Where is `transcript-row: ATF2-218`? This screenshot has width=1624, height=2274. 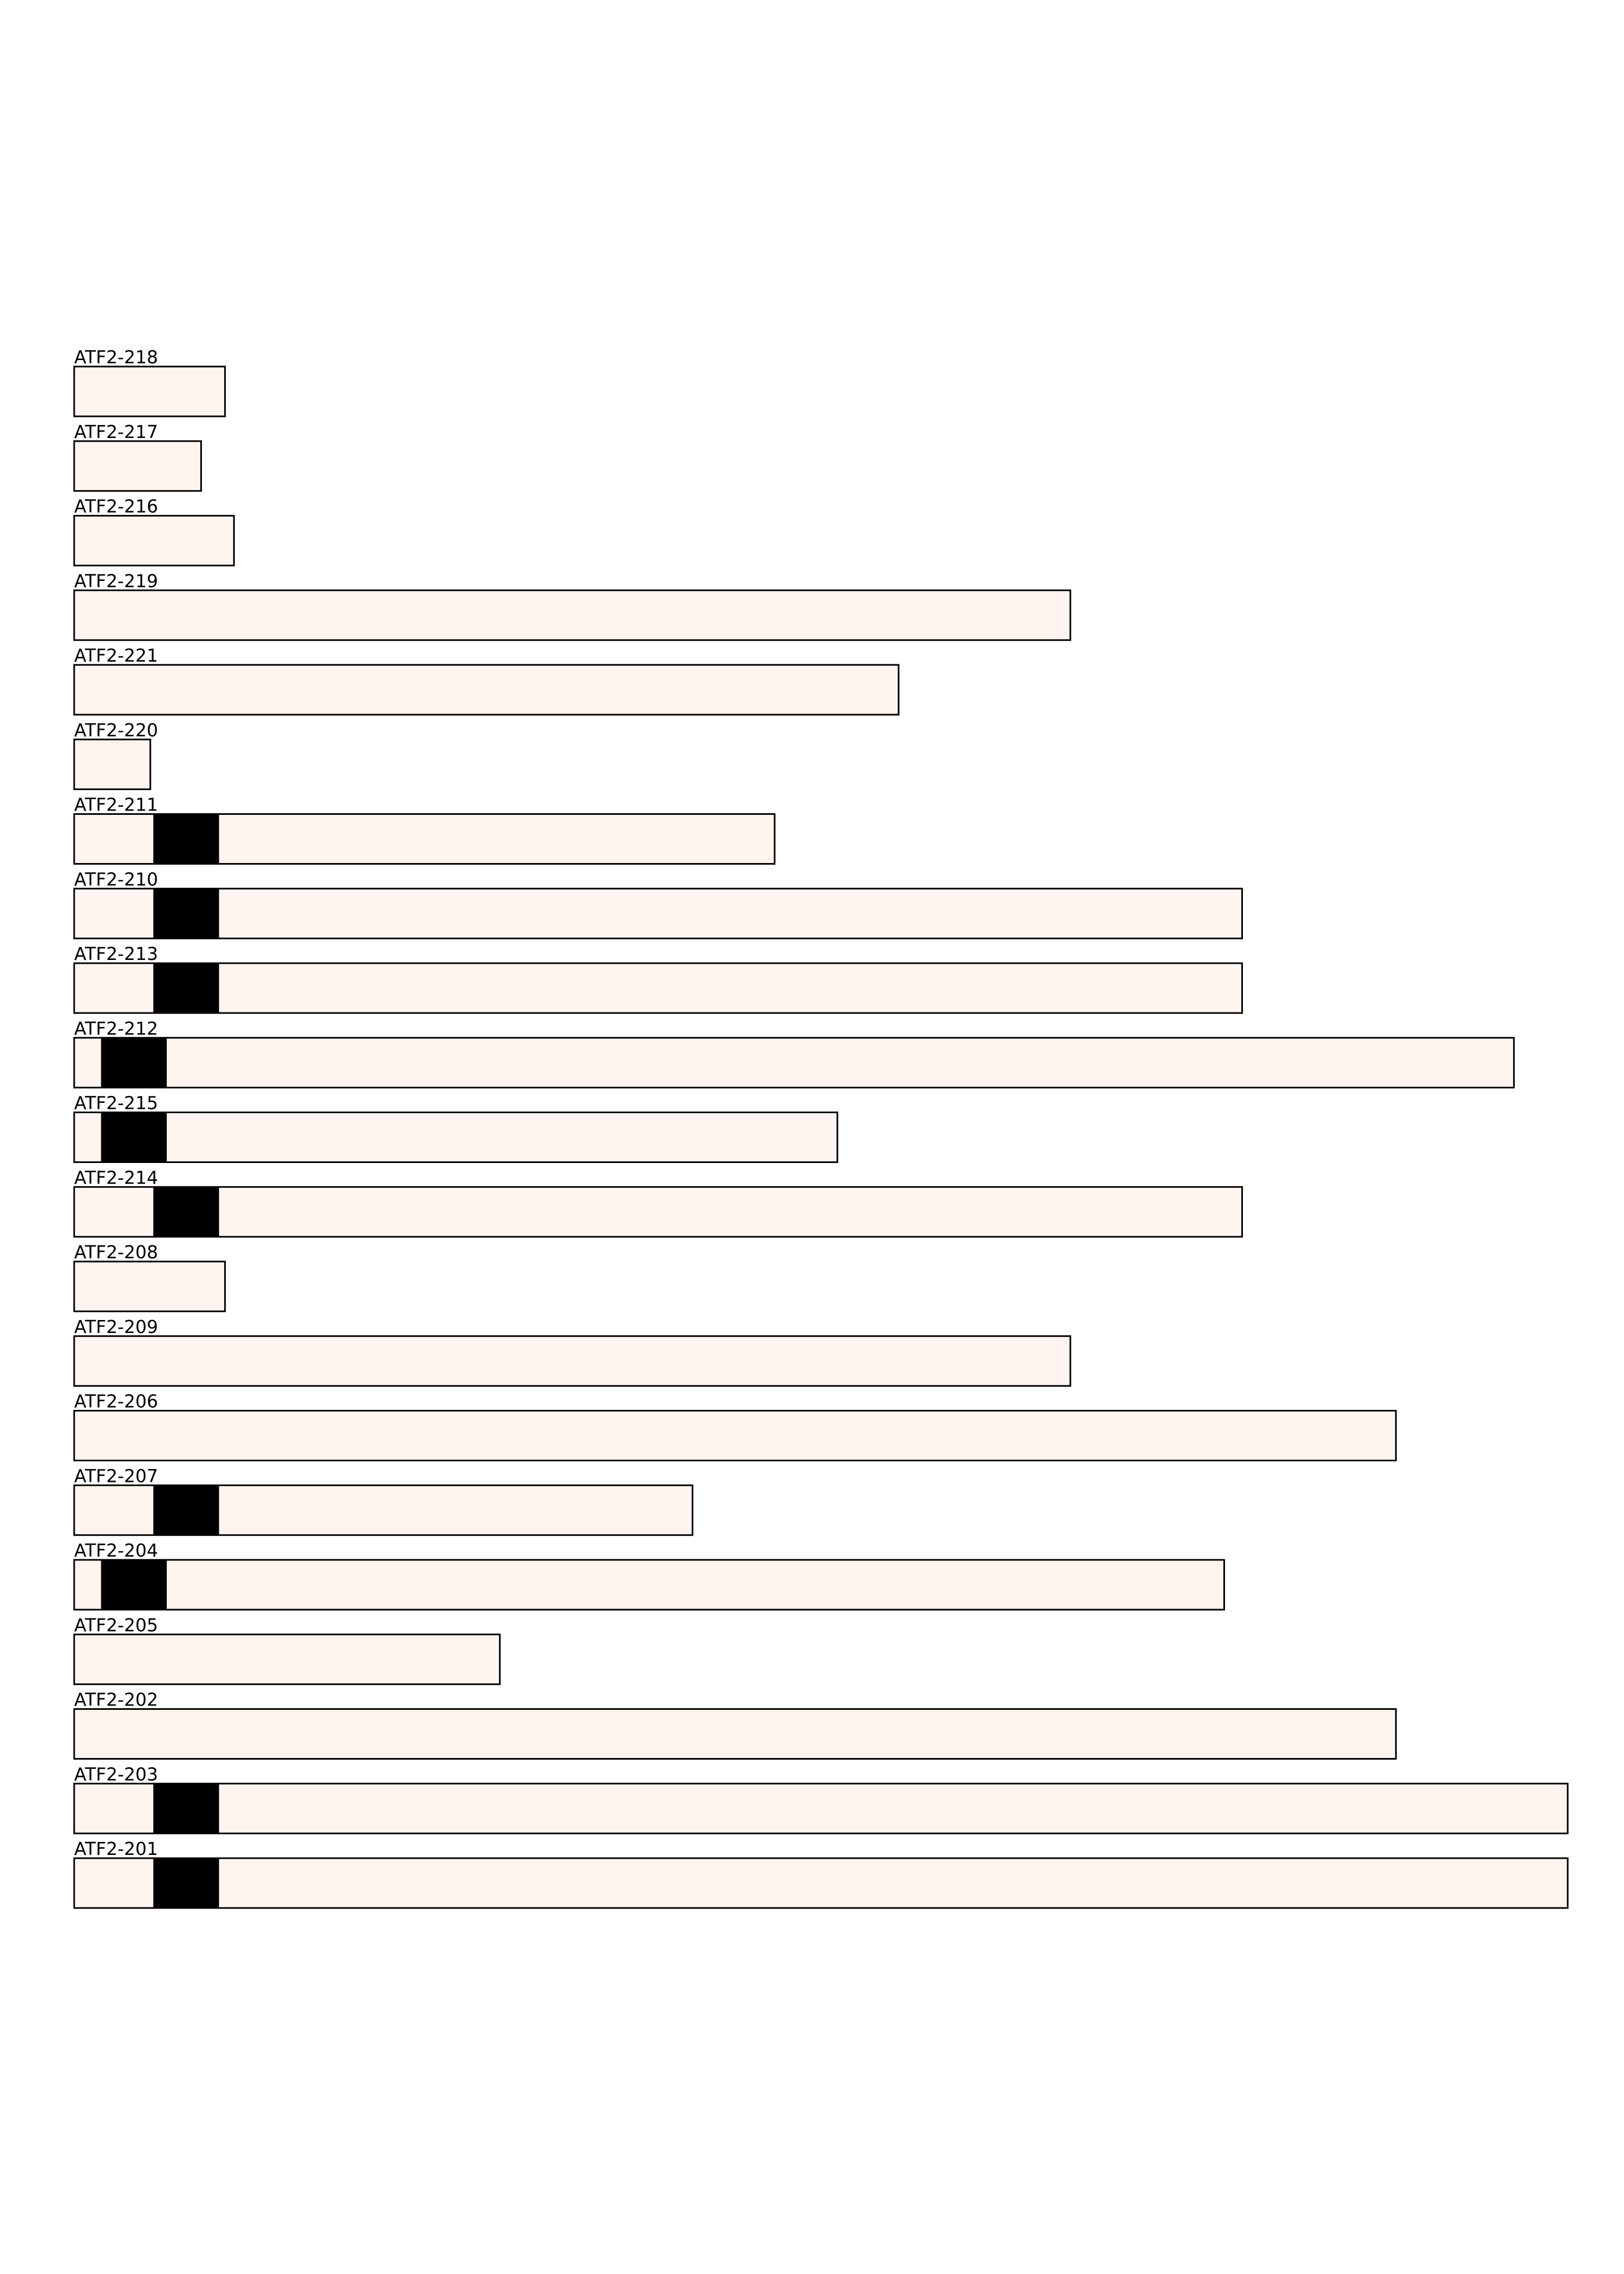 transcript-row: ATF2-218 is located at coordinates (149, 382).